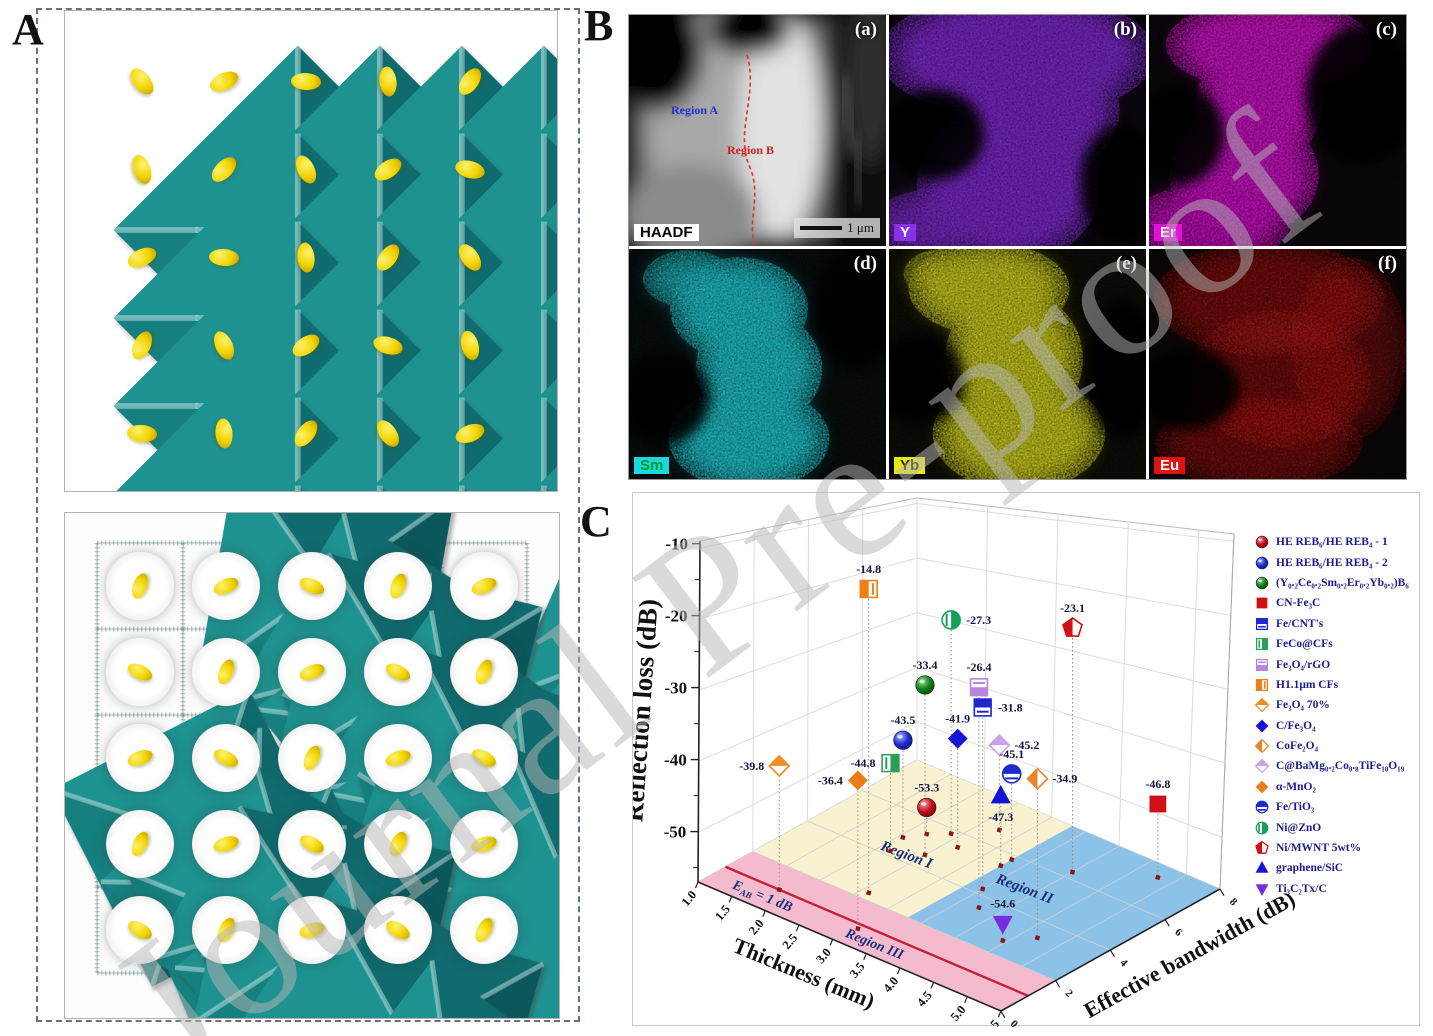 The height and width of the screenshot is (1036, 1433). Describe the element at coordinates (675, 760) in the screenshot. I see `svg-text: -40` at that location.